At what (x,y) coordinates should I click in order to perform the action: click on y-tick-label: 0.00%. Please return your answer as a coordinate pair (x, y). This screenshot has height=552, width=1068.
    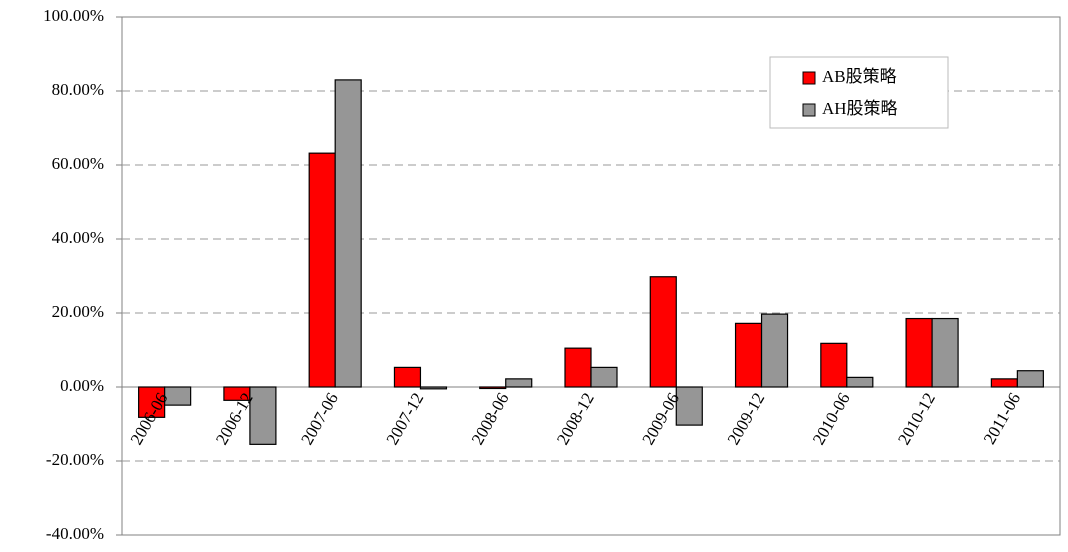
    Looking at the image, I should click on (82, 385).